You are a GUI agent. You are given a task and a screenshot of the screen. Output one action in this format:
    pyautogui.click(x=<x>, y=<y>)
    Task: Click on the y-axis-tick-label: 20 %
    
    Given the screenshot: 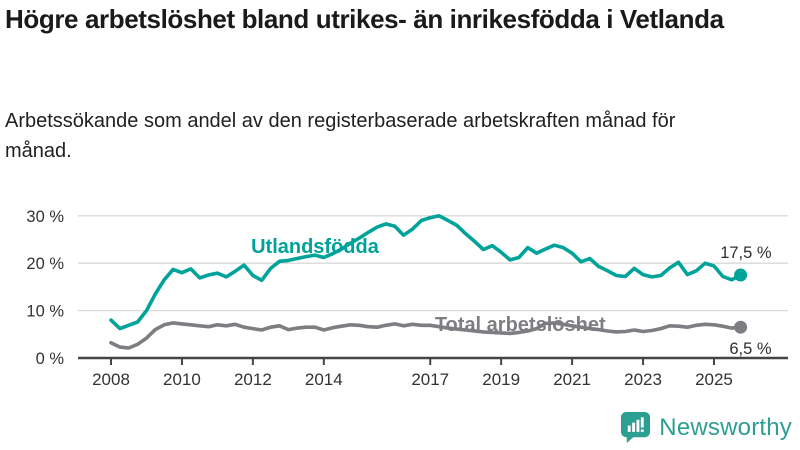 What is the action you would take?
    pyautogui.click(x=45, y=264)
    